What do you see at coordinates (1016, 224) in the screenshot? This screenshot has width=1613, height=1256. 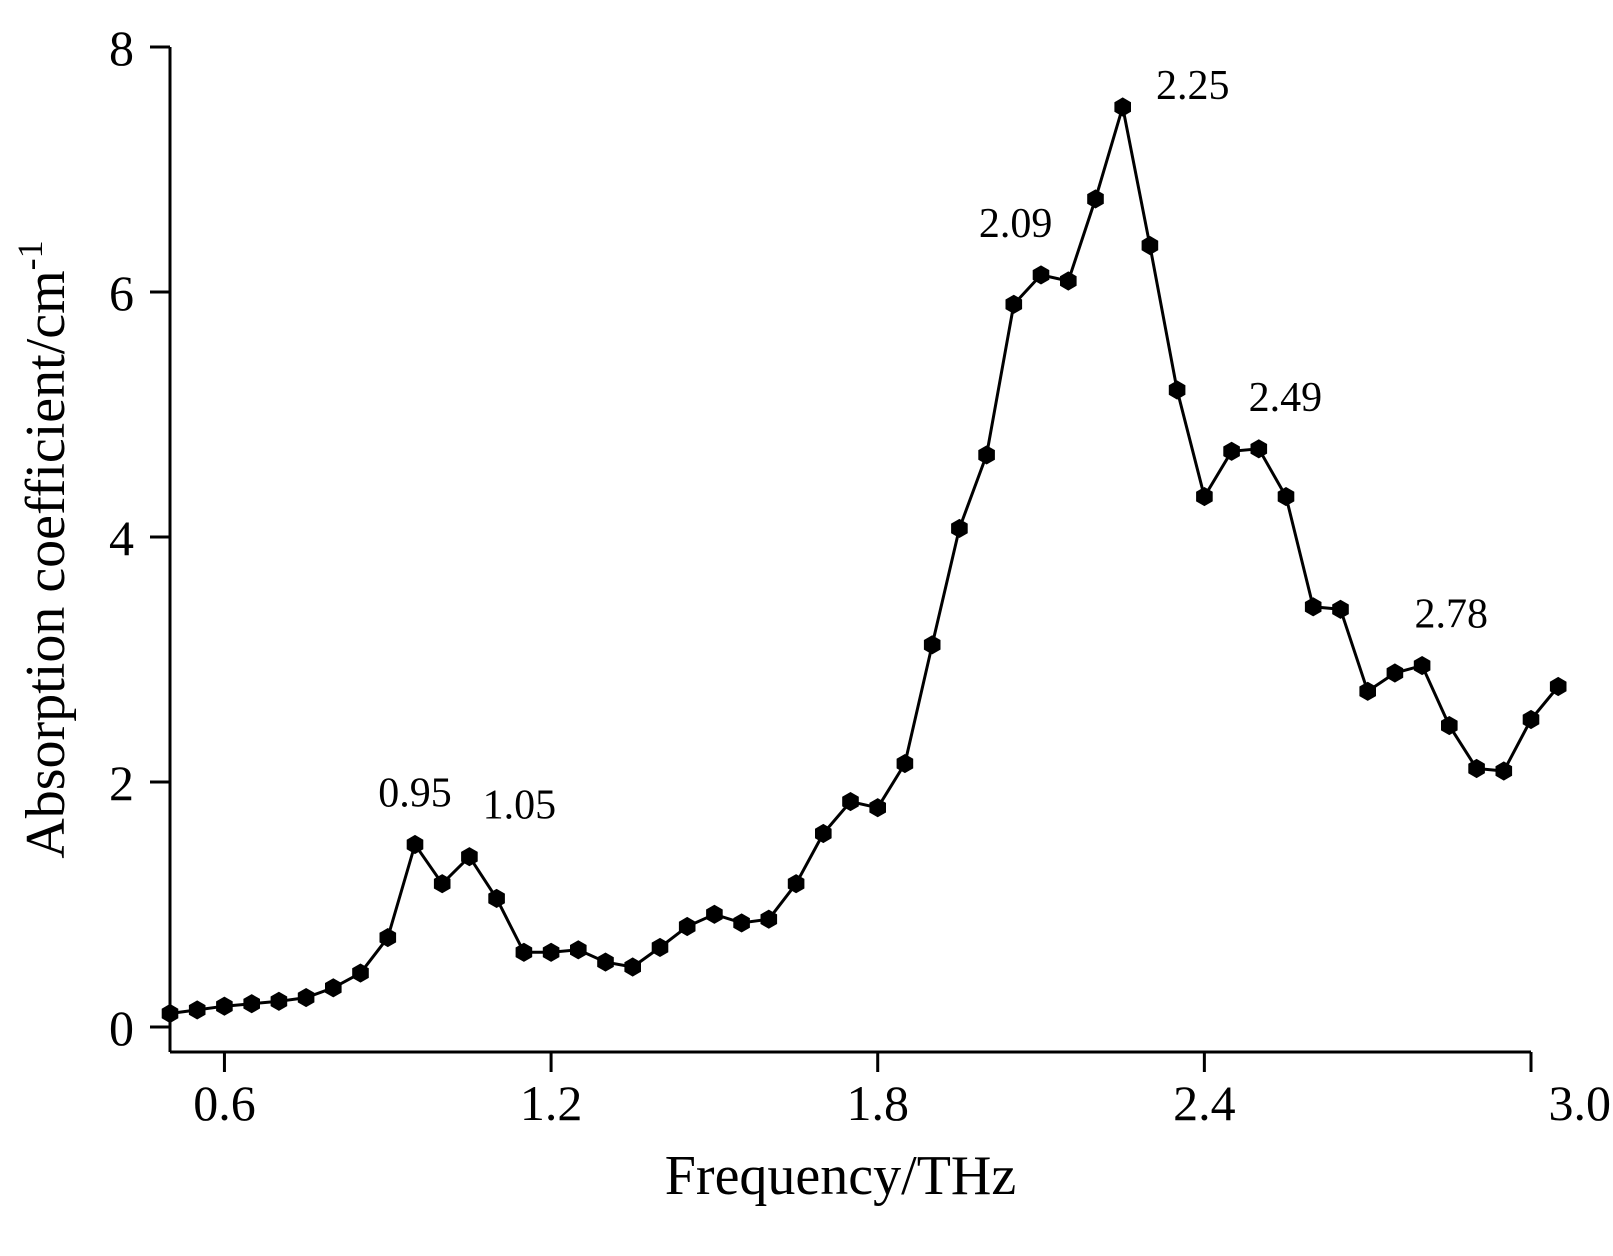 I see `peak-label: 2.09` at bounding box center [1016, 224].